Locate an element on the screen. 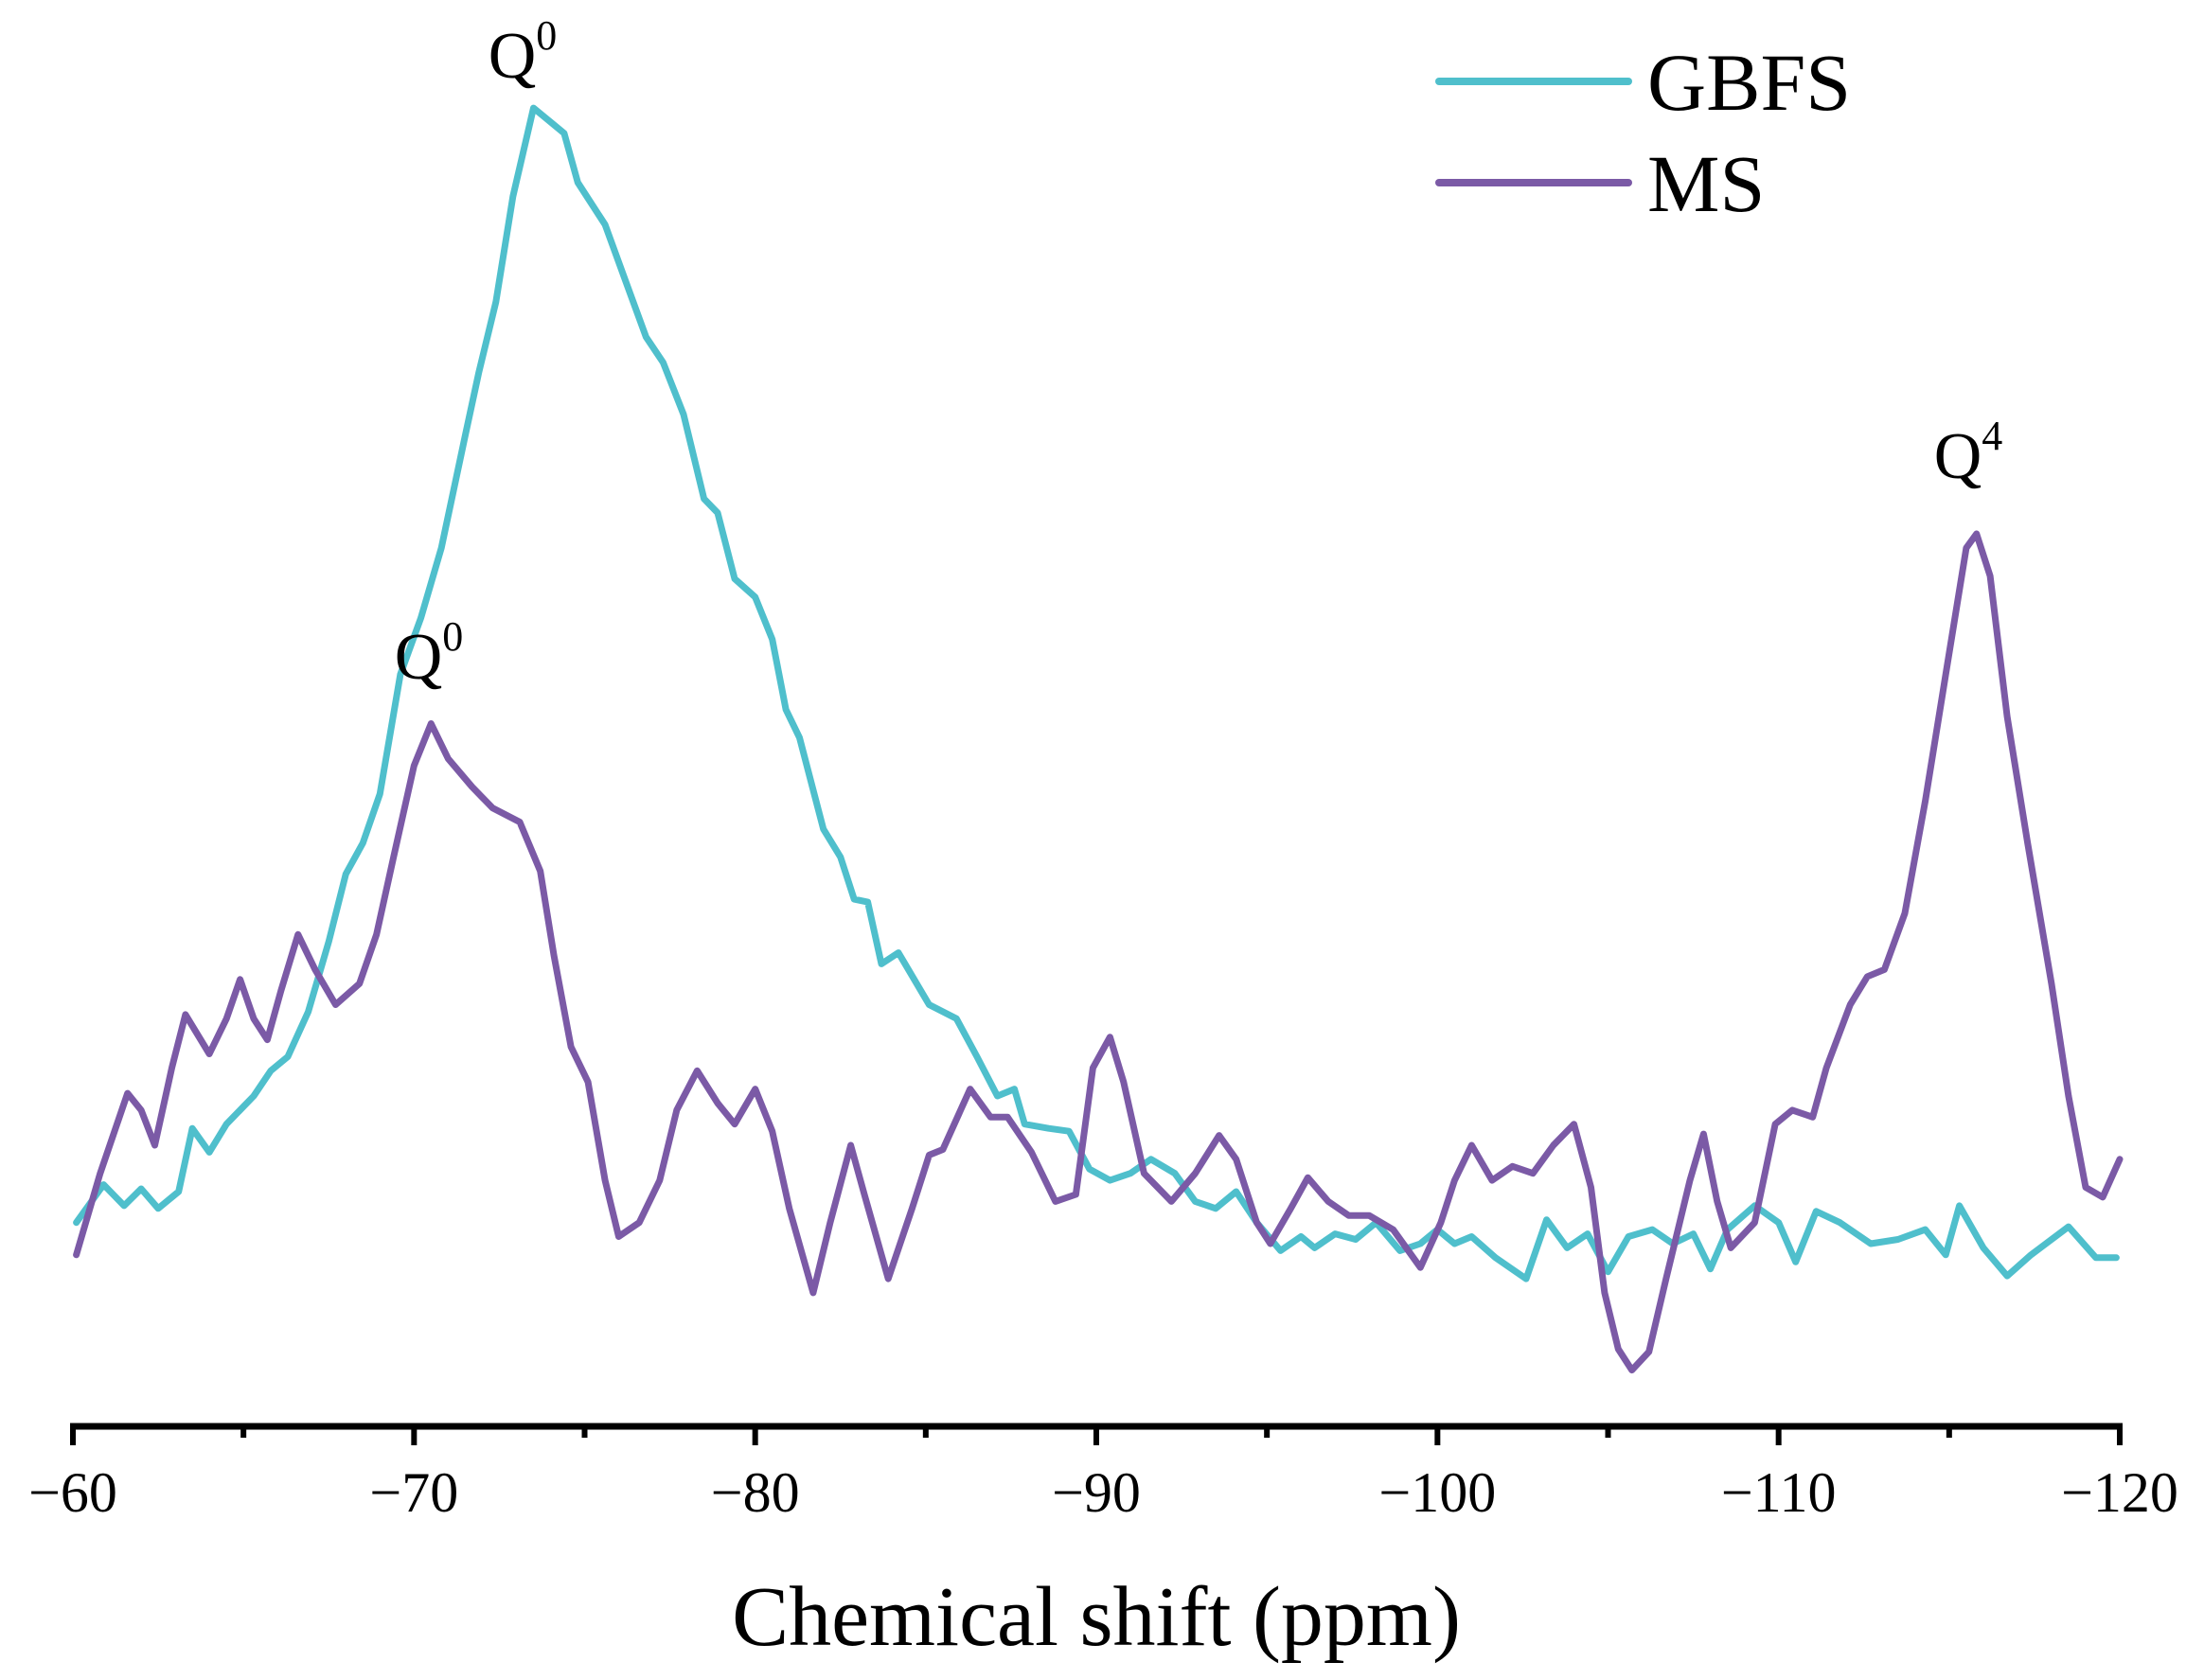 The width and height of the screenshot is (2204, 1680). x-tick-label: −80 is located at coordinates (755, 1492).